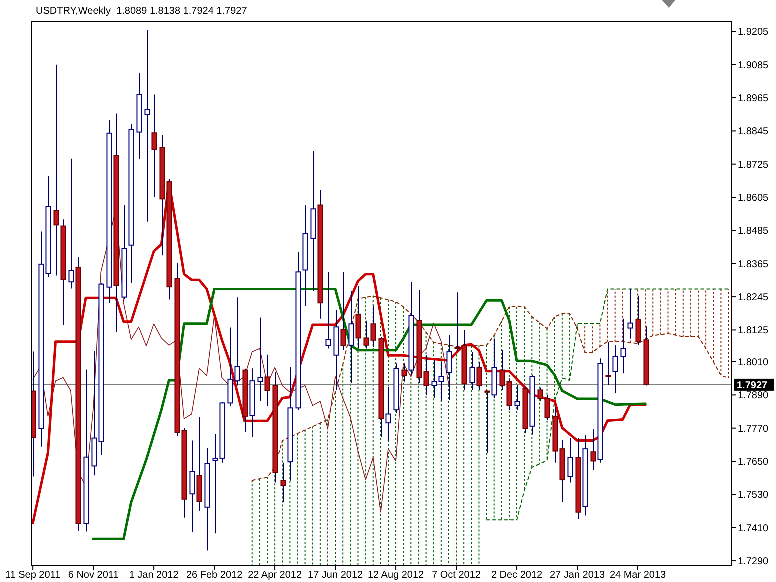 This screenshot has width=776, height=582. I want to click on y-tick-label: 1.8725, so click(754, 165).